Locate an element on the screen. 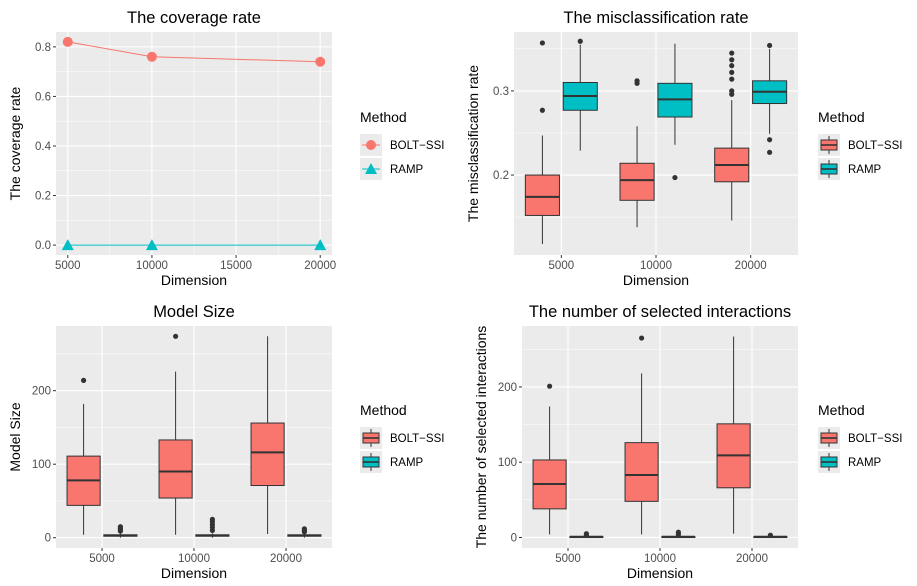 Image resolution: width=917 pixels, height=586 pixels. y-axis-label: Model Size is located at coordinates (15, 436).